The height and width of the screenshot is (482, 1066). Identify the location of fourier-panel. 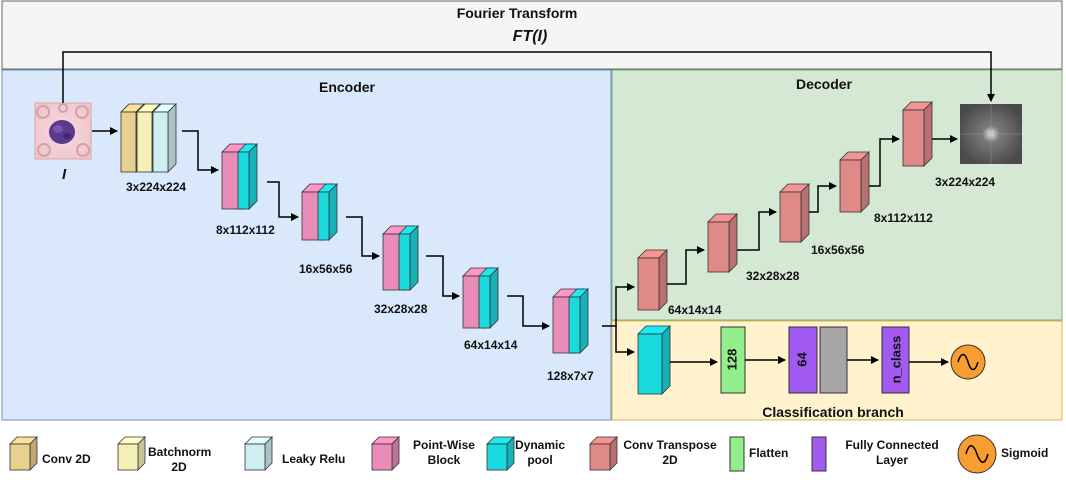
(532, 35).